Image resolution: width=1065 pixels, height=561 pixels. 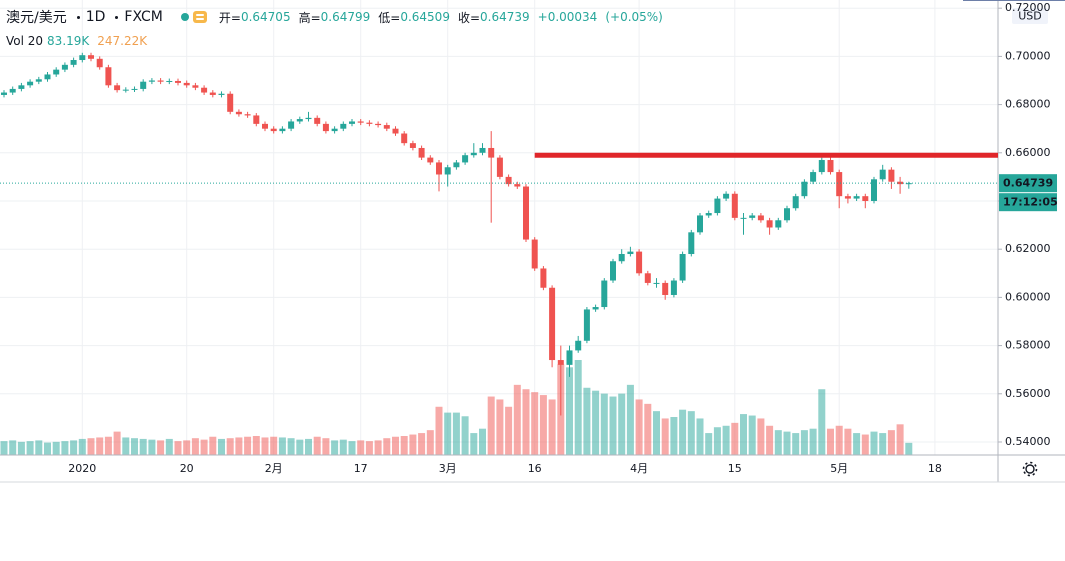 What do you see at coordinates (389, 17) in the screenshot?
I see `low-label: 低=` at bounding box center [389, 17].